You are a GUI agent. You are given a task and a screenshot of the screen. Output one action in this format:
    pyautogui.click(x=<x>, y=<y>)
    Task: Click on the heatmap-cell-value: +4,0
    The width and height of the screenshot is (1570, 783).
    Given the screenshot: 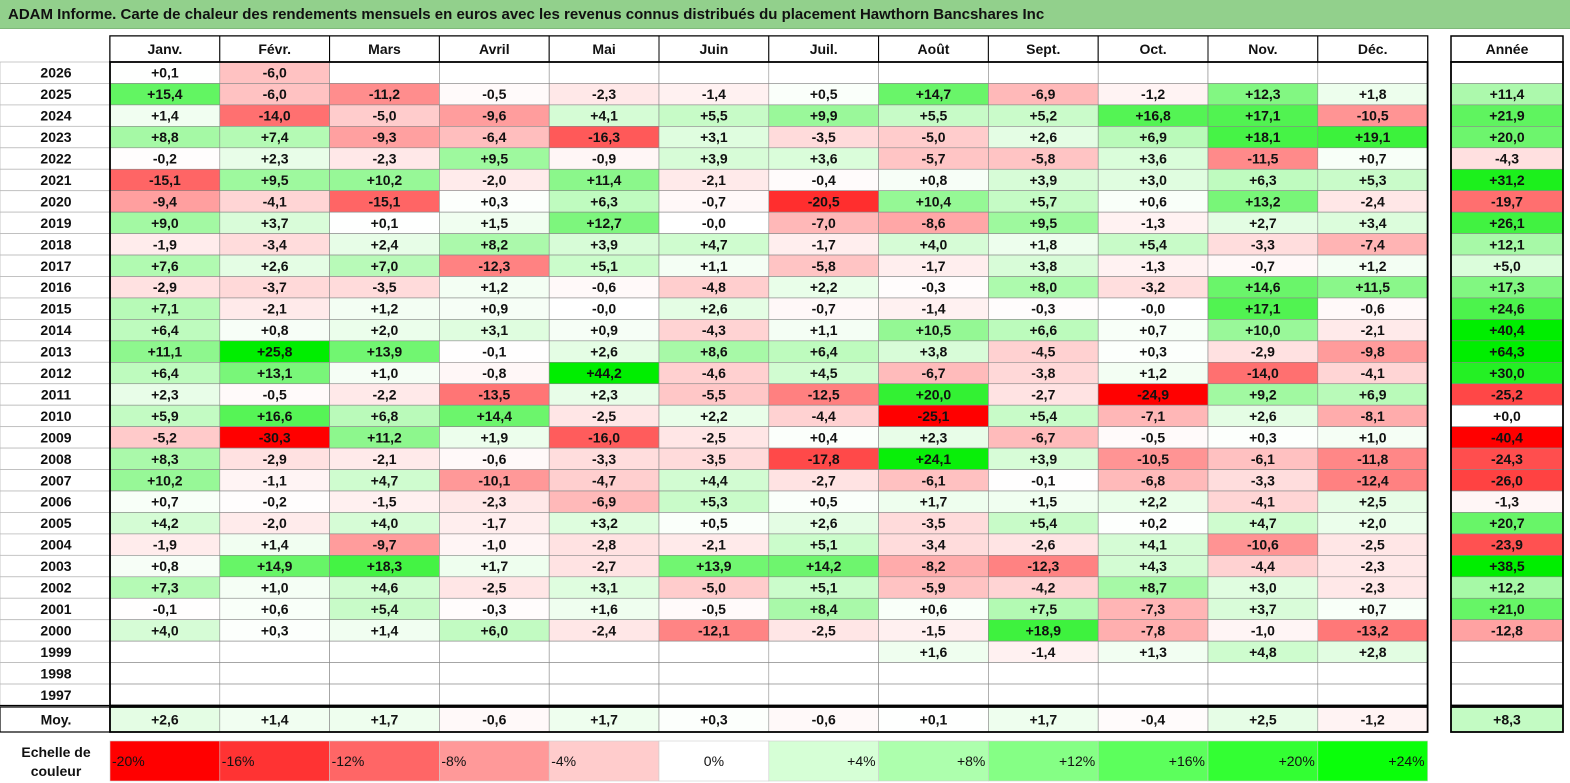 What is the action you would take?
    pyautogui.click(x=934, y=244)
    